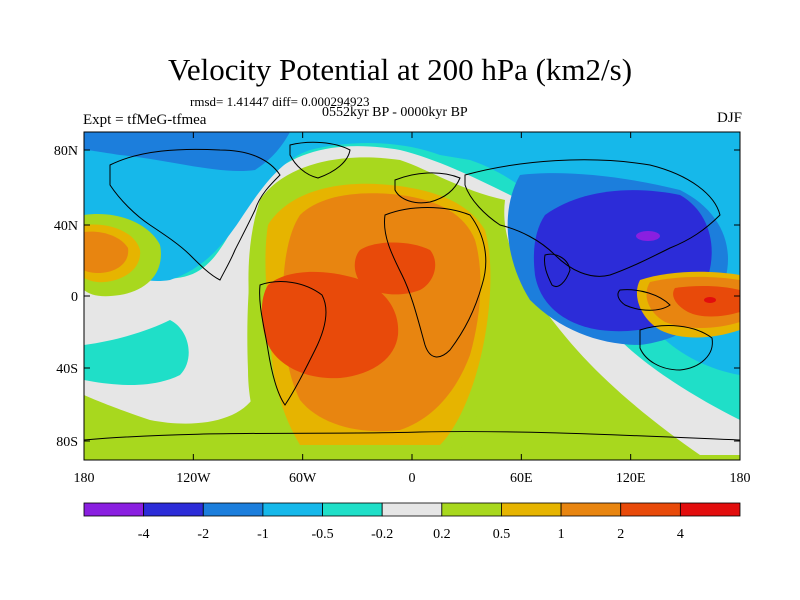  I want to click on lat-label: 80S, so click(67, 442).